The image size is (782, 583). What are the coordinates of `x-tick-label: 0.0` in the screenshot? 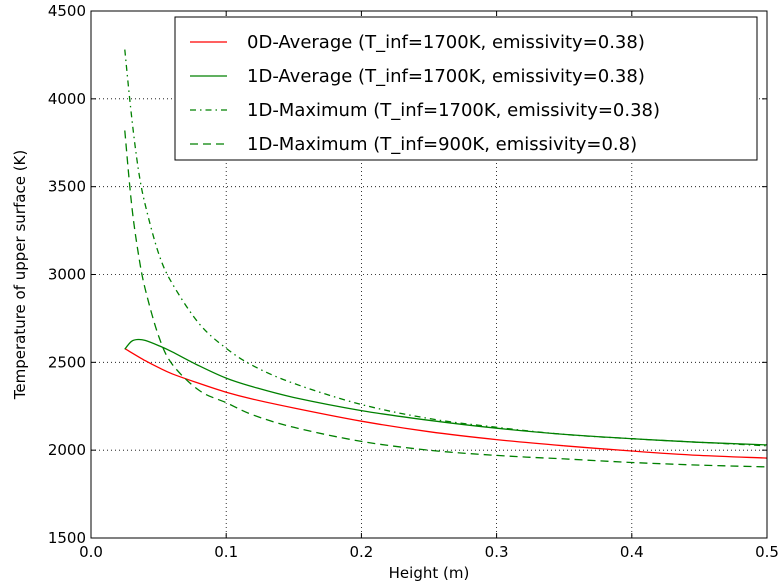 It's located at (91, 552).